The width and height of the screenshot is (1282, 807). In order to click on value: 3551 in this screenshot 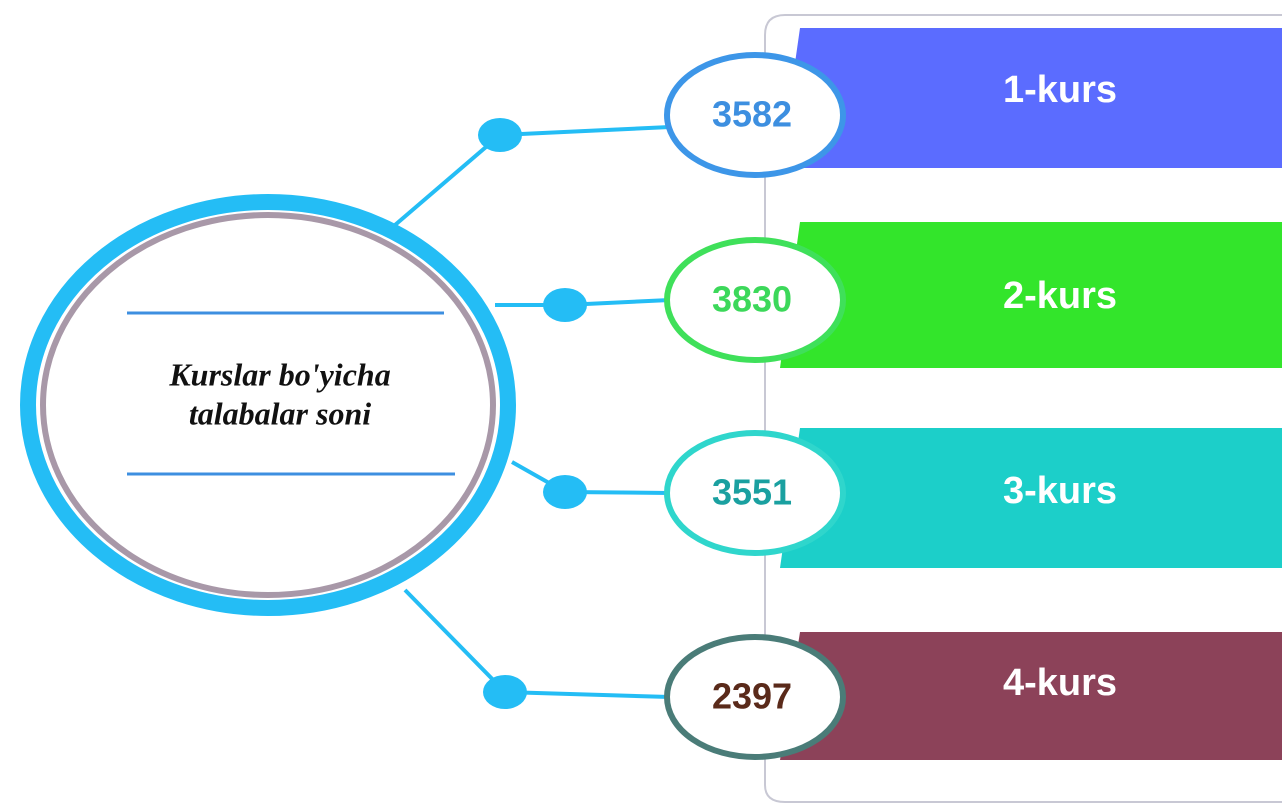, I will do `click(752, 492)`.